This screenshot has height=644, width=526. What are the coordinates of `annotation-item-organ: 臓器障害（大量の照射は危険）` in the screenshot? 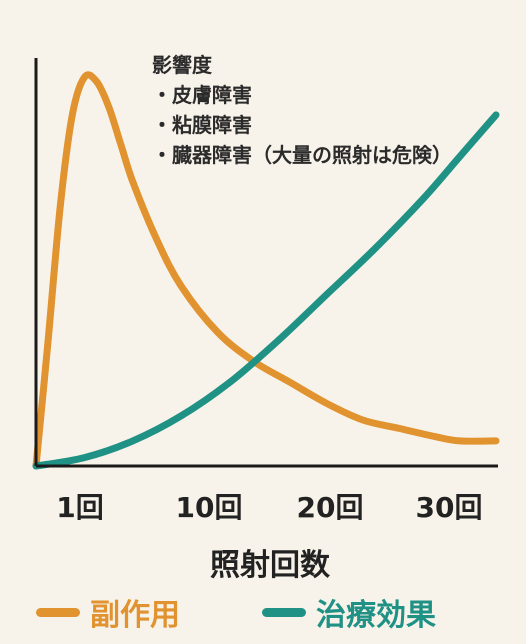 It's located at (302, 155).